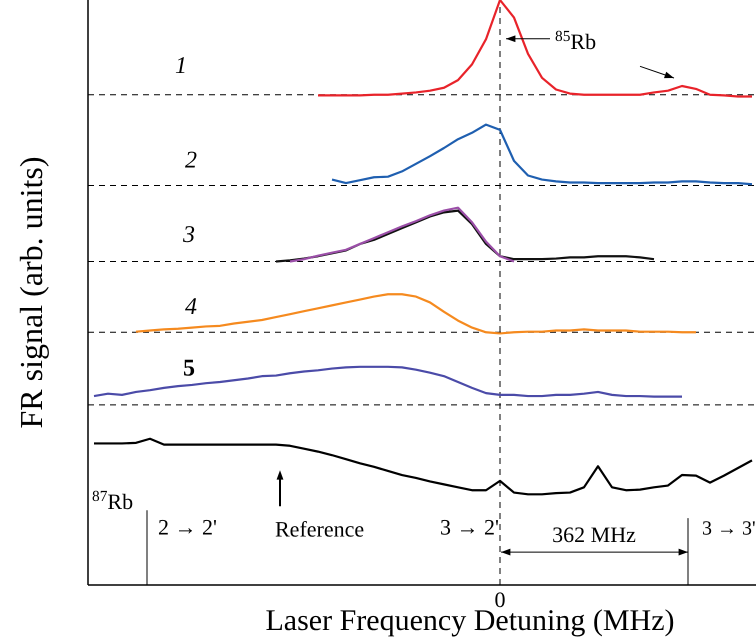 The width and height of the screenshot is (756, 640). I want to click on annotation: $^{87}$Rb, so click(113, 500).